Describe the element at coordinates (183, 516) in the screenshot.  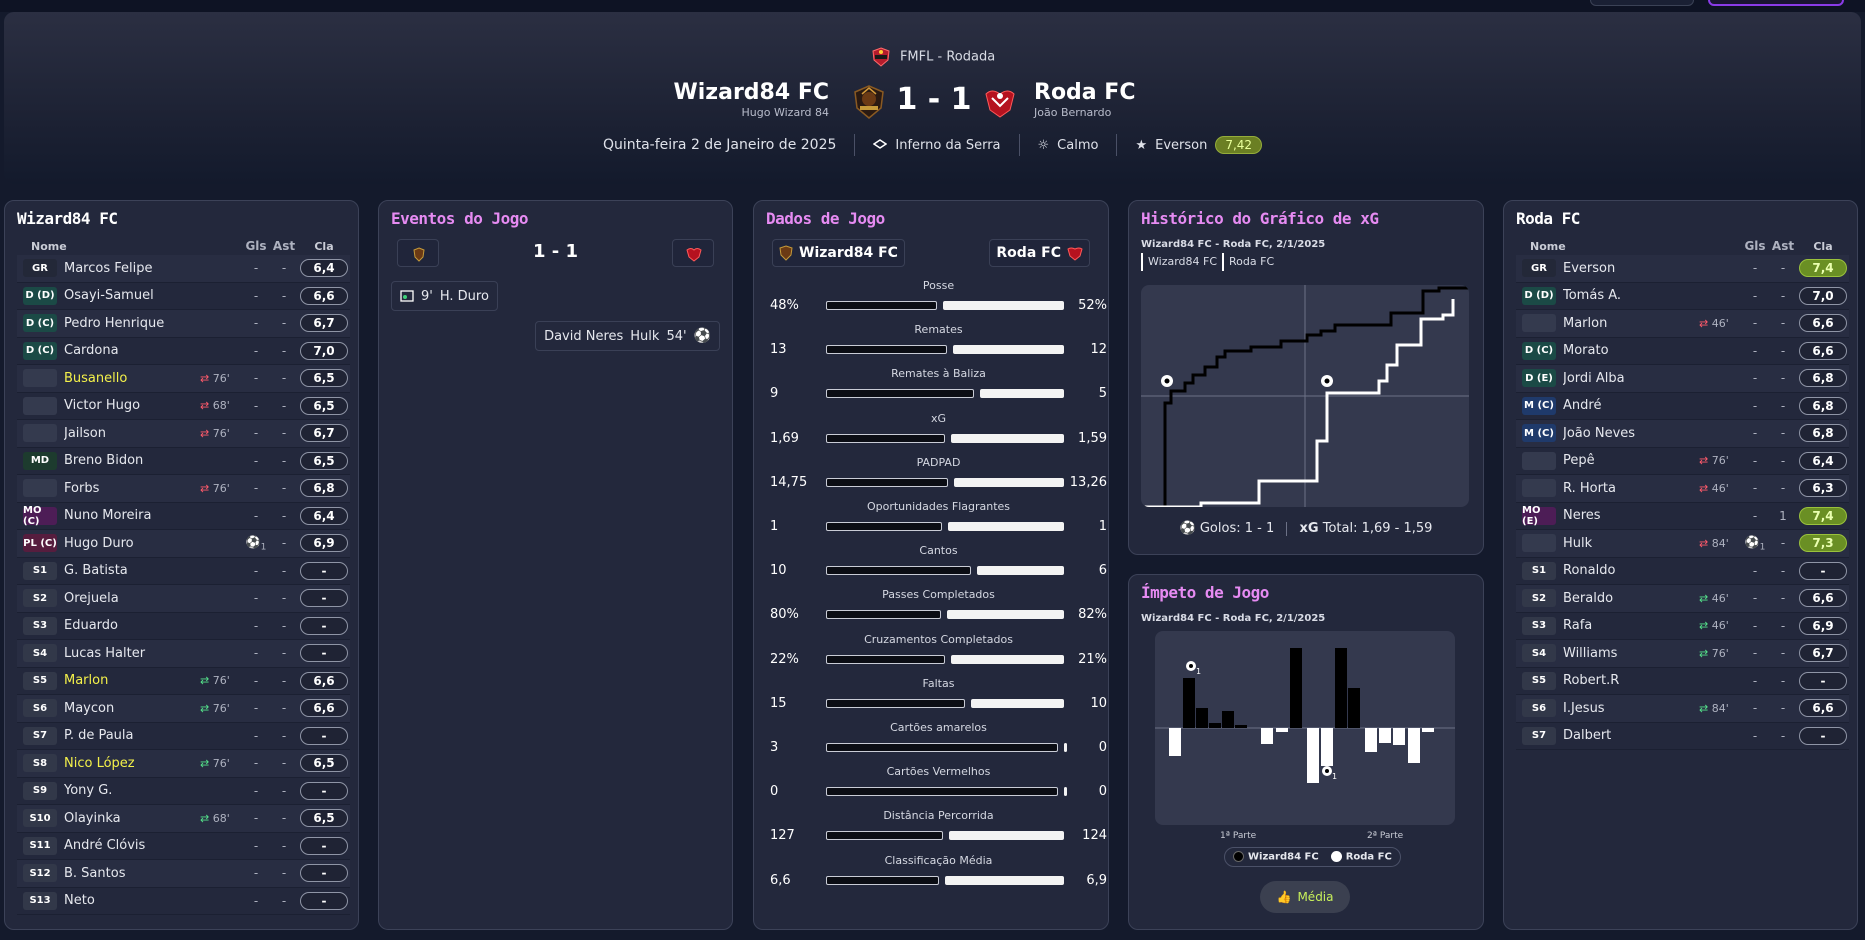
I see `player-row: MO (C) Nuno Moreira - -6,4` at that location.